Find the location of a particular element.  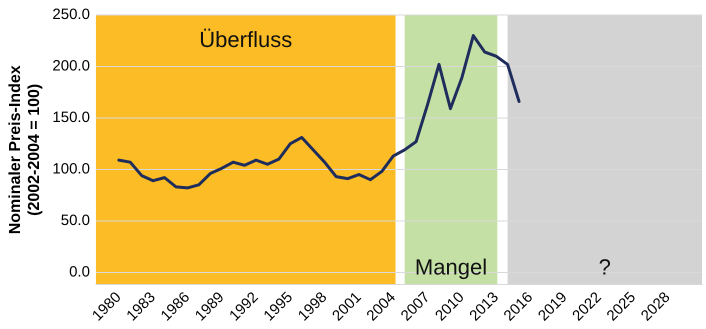

y-tick-label: 100.0 is located at coordinates (71, 169).